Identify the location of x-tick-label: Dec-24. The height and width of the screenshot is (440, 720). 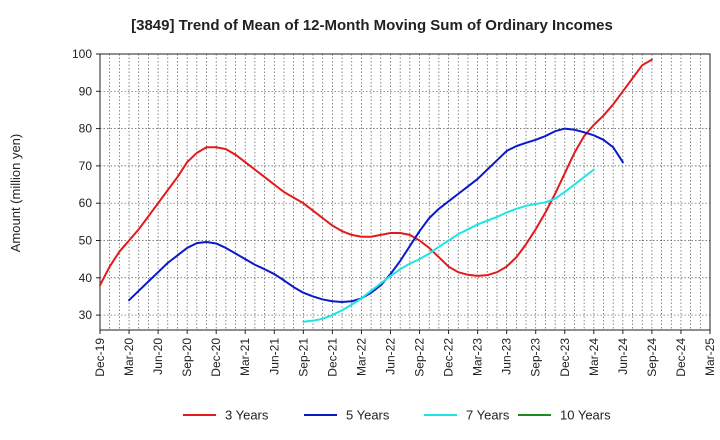
(681, 357).